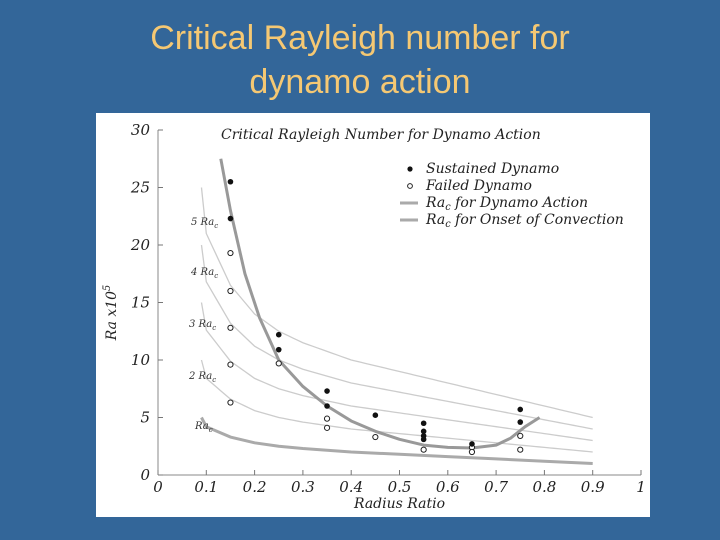 The height and width of the screenshot is (540, 720). I want to click on slide-title-line-1: Critical Rayleigh number for, so click(360, 38).